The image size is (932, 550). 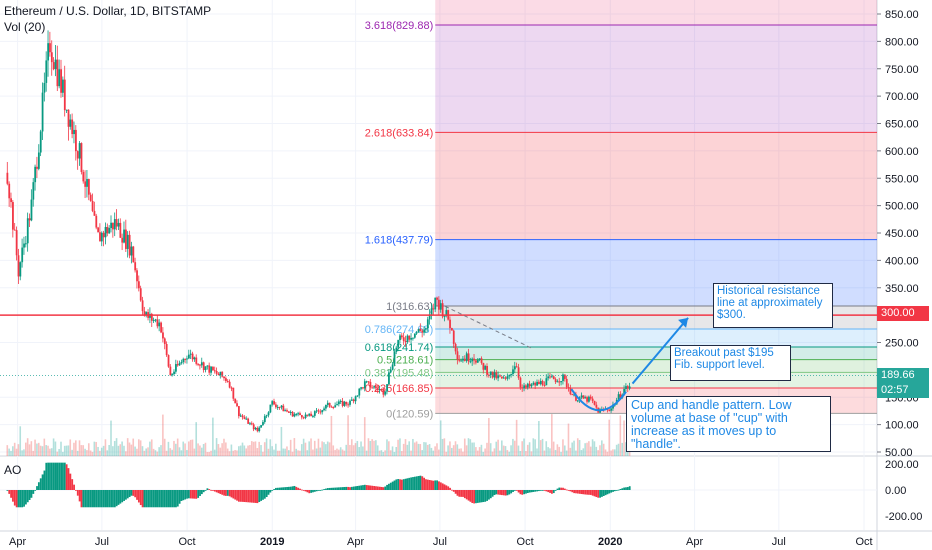 What do you see at coordinates (730, 363) in the screenshot?
I see `note-breakout: Breakout past $195 Fib. support level.` at bounding box center [730, 363].